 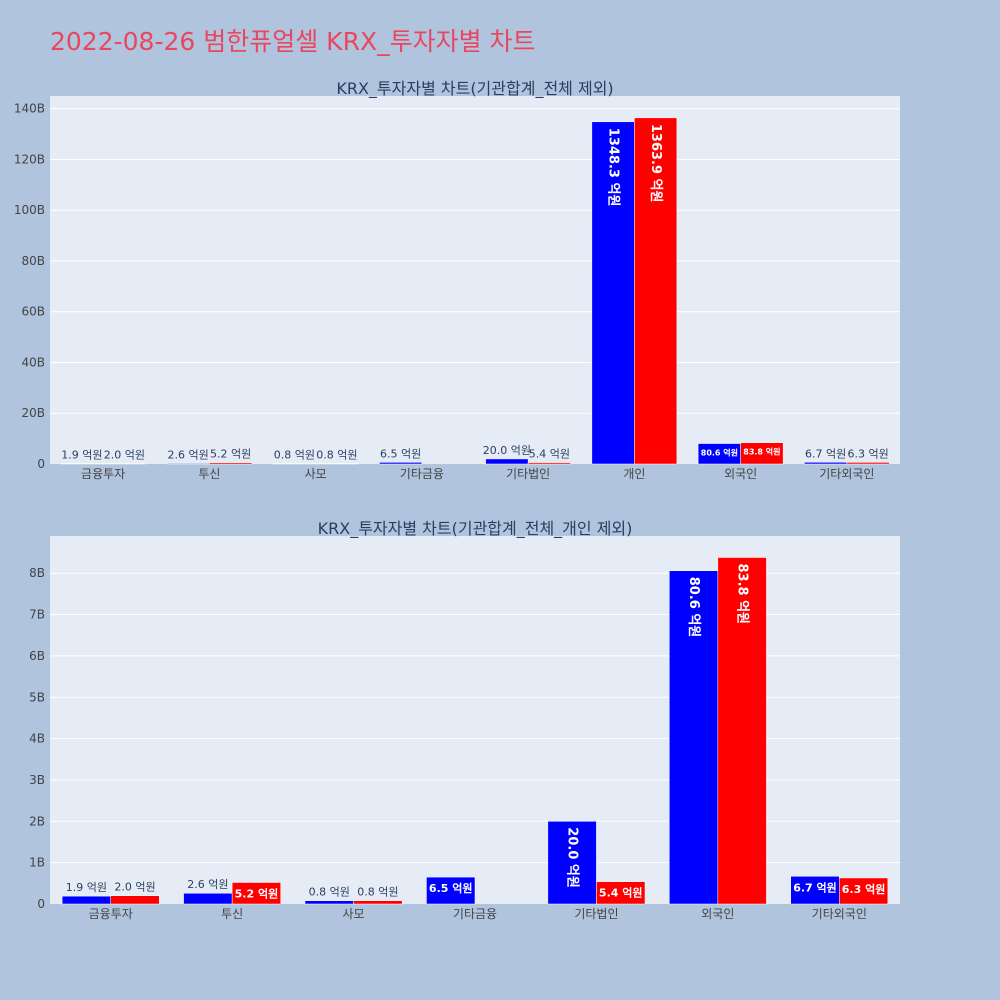 What do you see at coordinates (33, 261) in the screenshot?
I see `y-tick-label: 80B` at bounding box center [33, 261].